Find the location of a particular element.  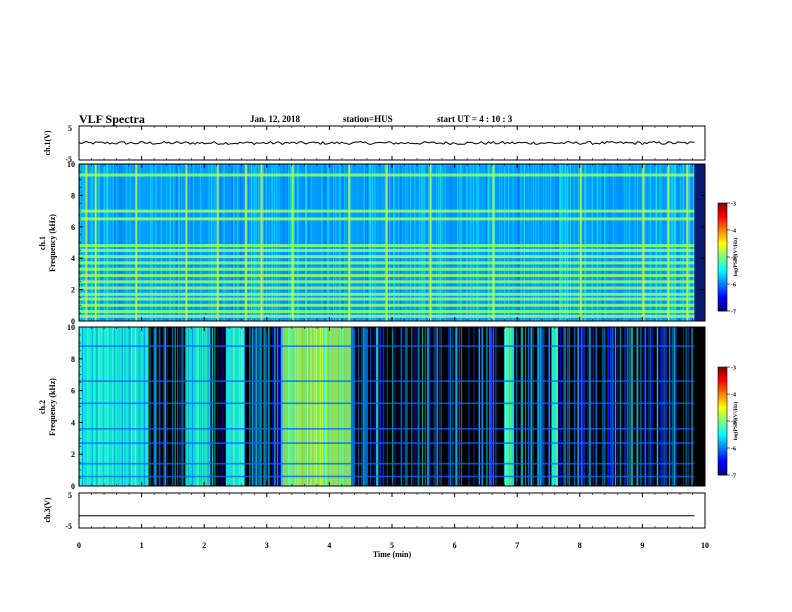

ch1-spectrogram-ytick-label: 4 is located at coordinates (73, 258).